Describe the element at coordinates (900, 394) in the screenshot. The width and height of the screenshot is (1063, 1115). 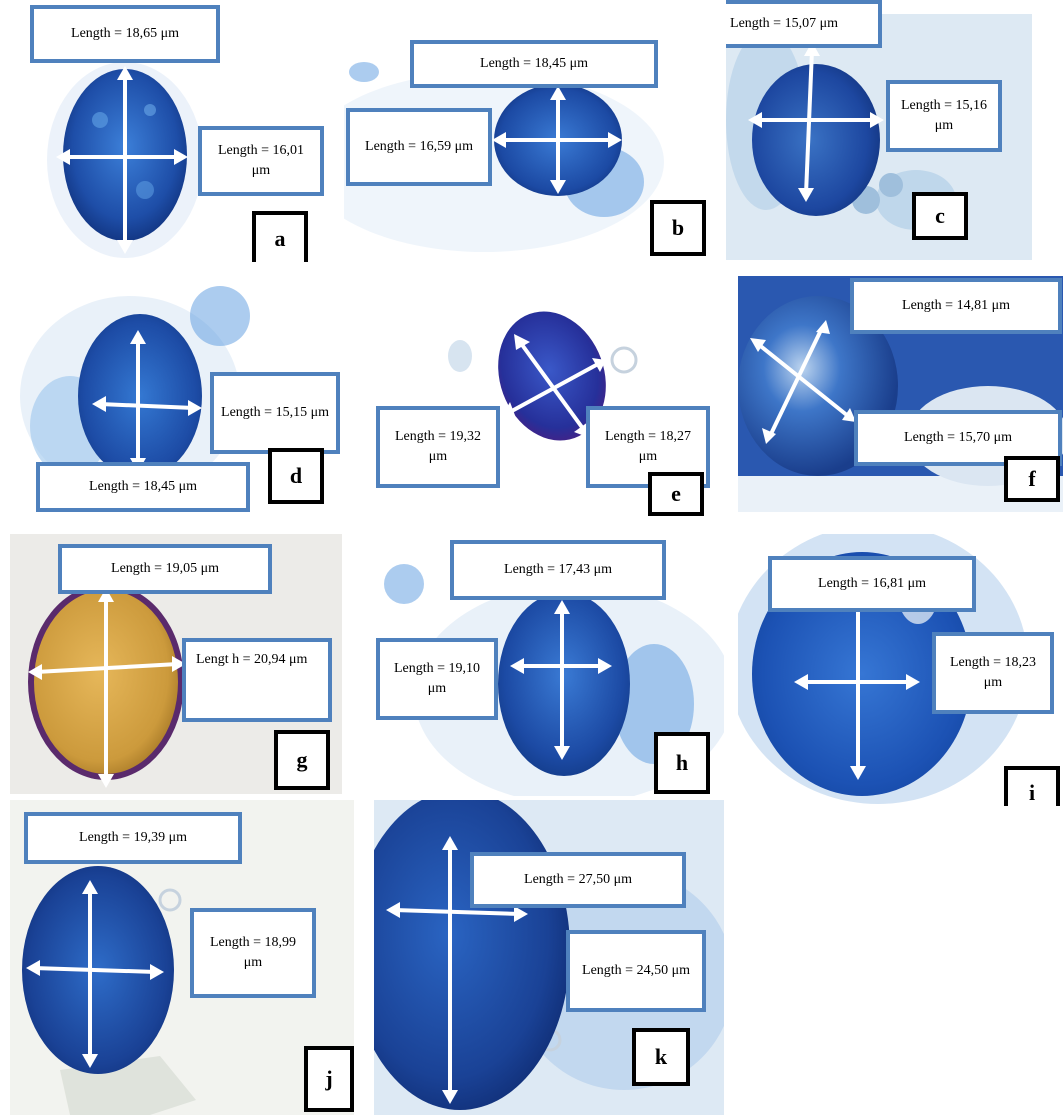
I see `micrograph-panel-f: Length = 14,81 μm Length = 15,70 μm f` at that location.